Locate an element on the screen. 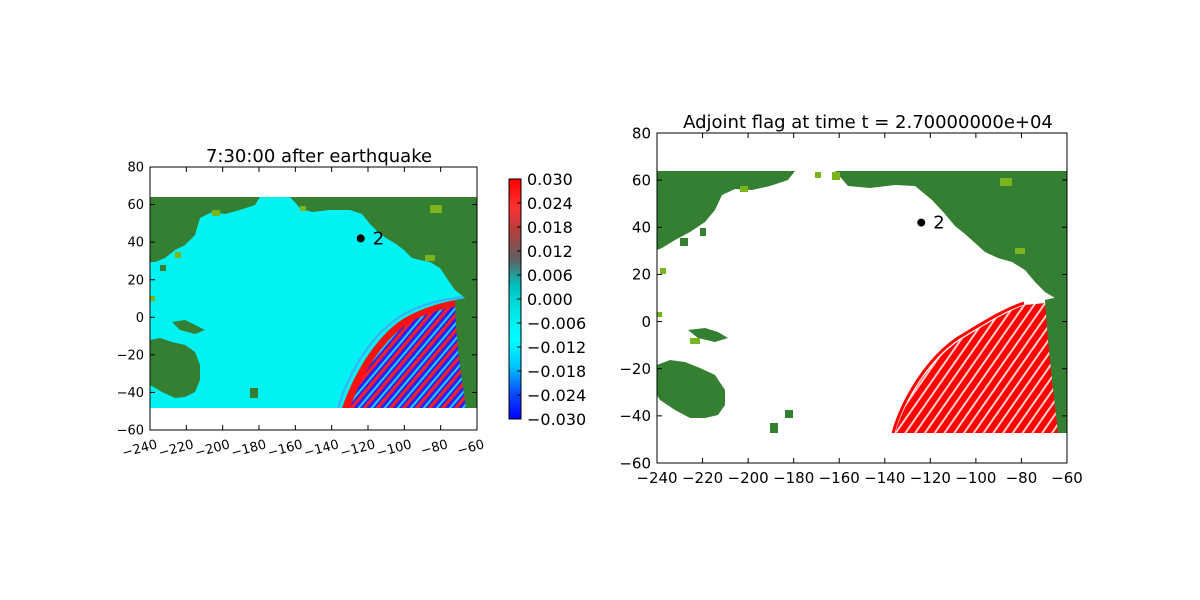 This screenshot has width=1200, height=600. left-xtick-label: −140 is located at coordinates (321, 449).